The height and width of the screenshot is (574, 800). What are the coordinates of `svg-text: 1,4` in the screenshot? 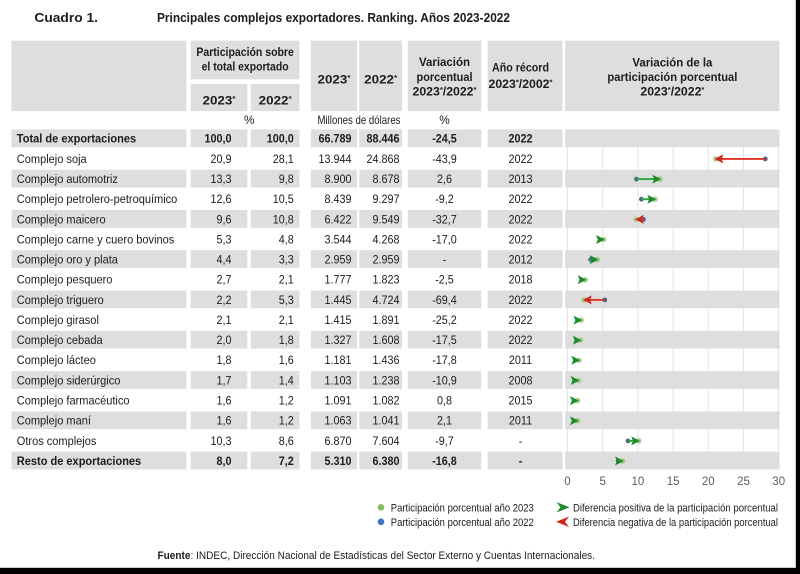 It's located at (286, 380).